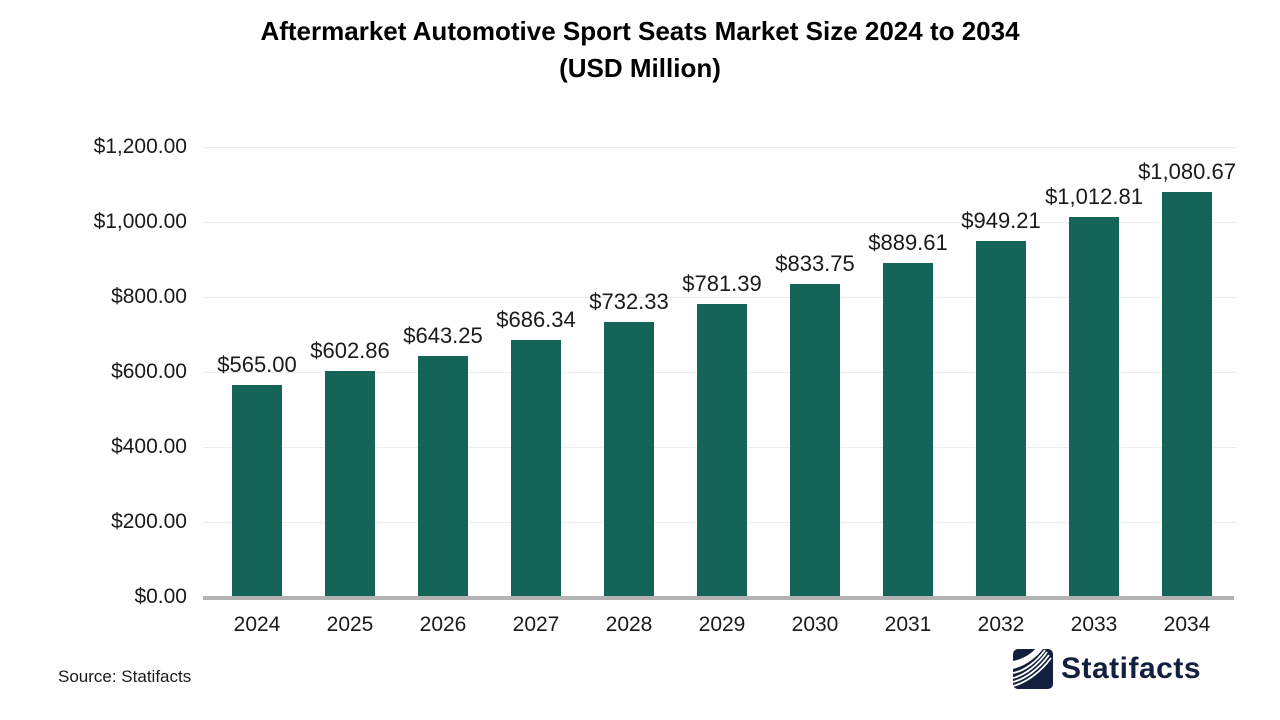 The width and height of the screenshot is (1280, 720). I want to click on y-axis-tick-label: $800.00, so click(149, 296).